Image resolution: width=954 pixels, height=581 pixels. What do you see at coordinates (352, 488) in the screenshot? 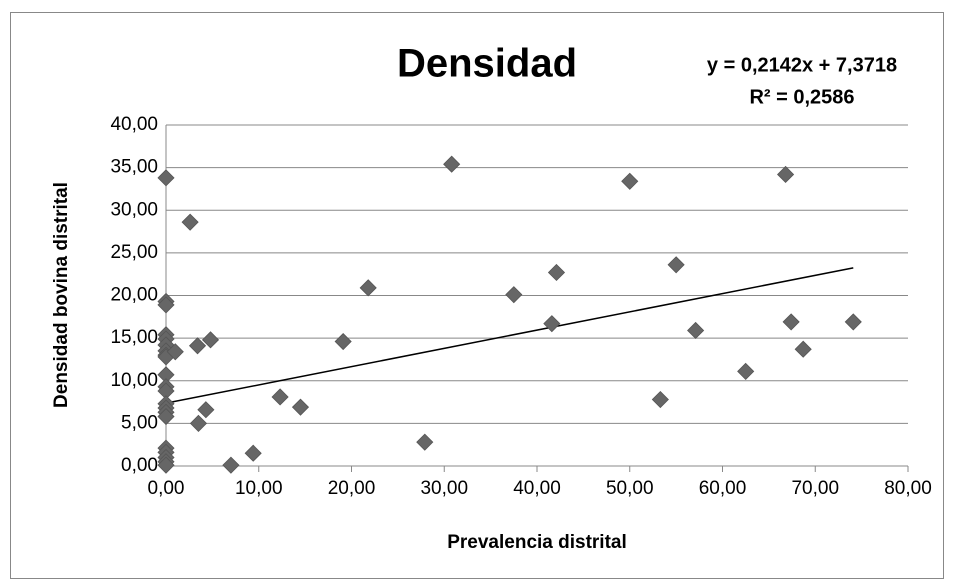
I see `x-tick-label: 20,00` at bounding box center [352, 488].